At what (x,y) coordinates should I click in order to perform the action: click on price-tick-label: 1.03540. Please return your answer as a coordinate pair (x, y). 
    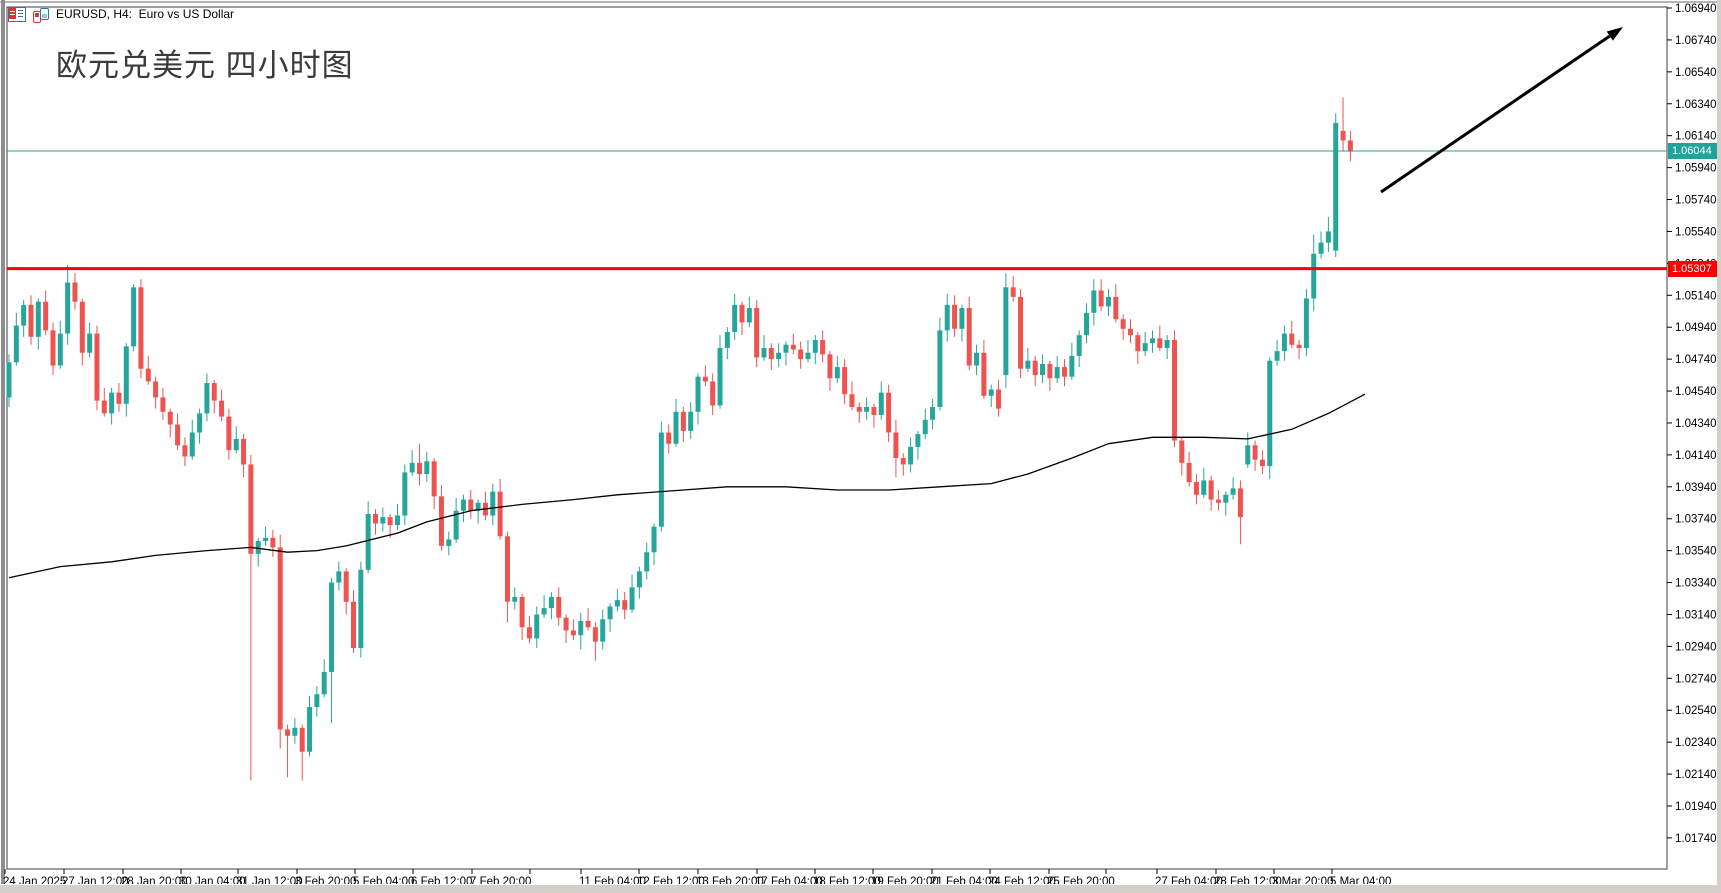
    Looking at the image, I should click on (1696, 552).